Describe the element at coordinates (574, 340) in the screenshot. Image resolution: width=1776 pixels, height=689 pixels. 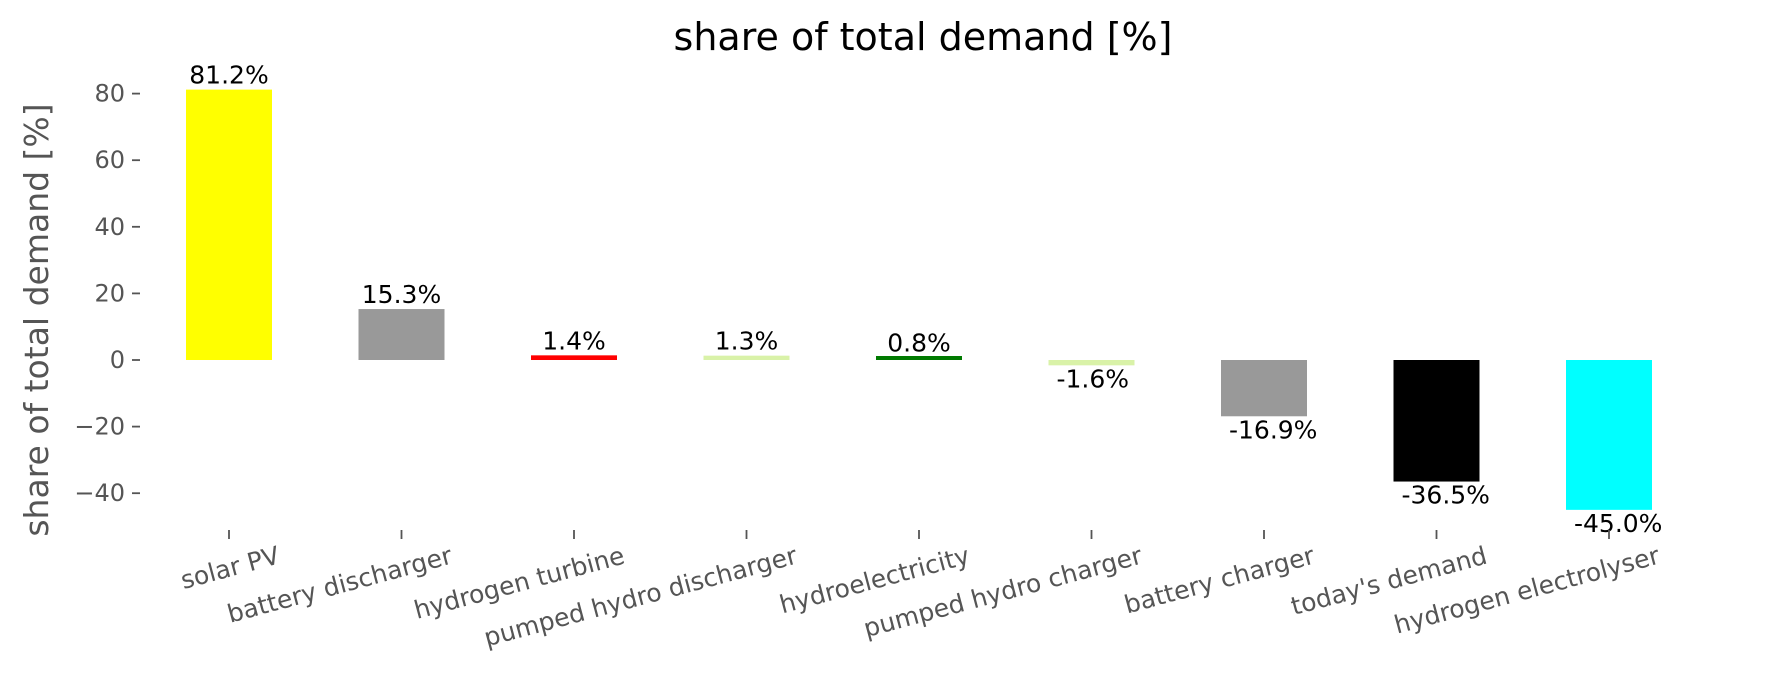
I see `data-label: 1.4%` at that location.